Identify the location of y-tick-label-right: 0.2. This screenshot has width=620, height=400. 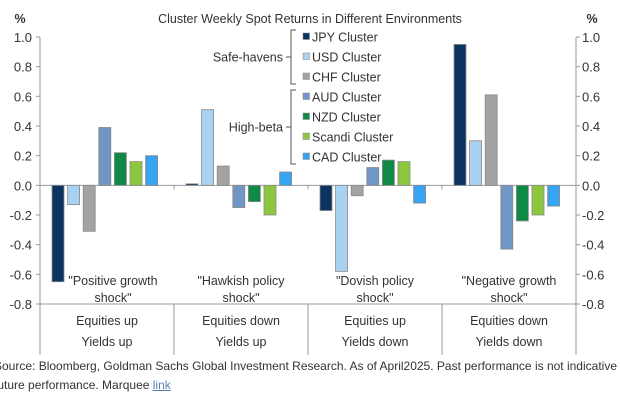
(591, 156).